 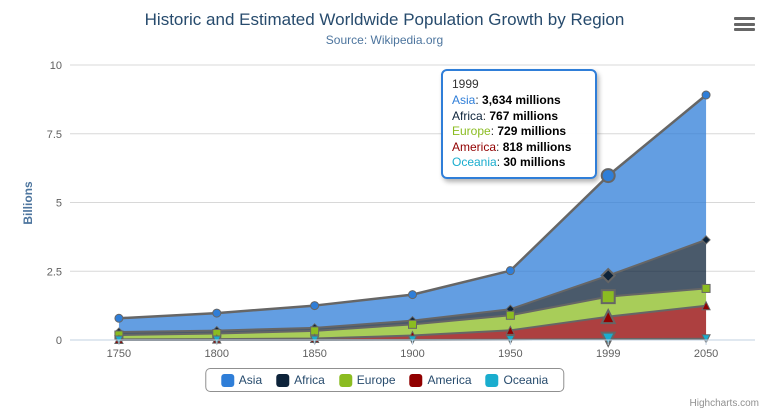 What do you see at coordinates (537, 146) in the screenshot?
I see `tooltip-series-value: 818 millions` at bounding box center [537, 146].